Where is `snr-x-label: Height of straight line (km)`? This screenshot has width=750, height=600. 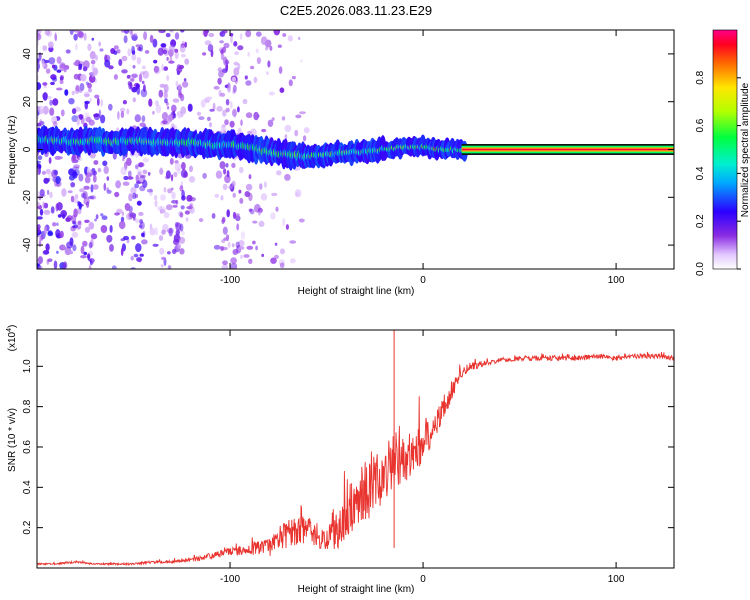
snr-x-label: Height of straight line (km) is located at coordinates (356, 589).